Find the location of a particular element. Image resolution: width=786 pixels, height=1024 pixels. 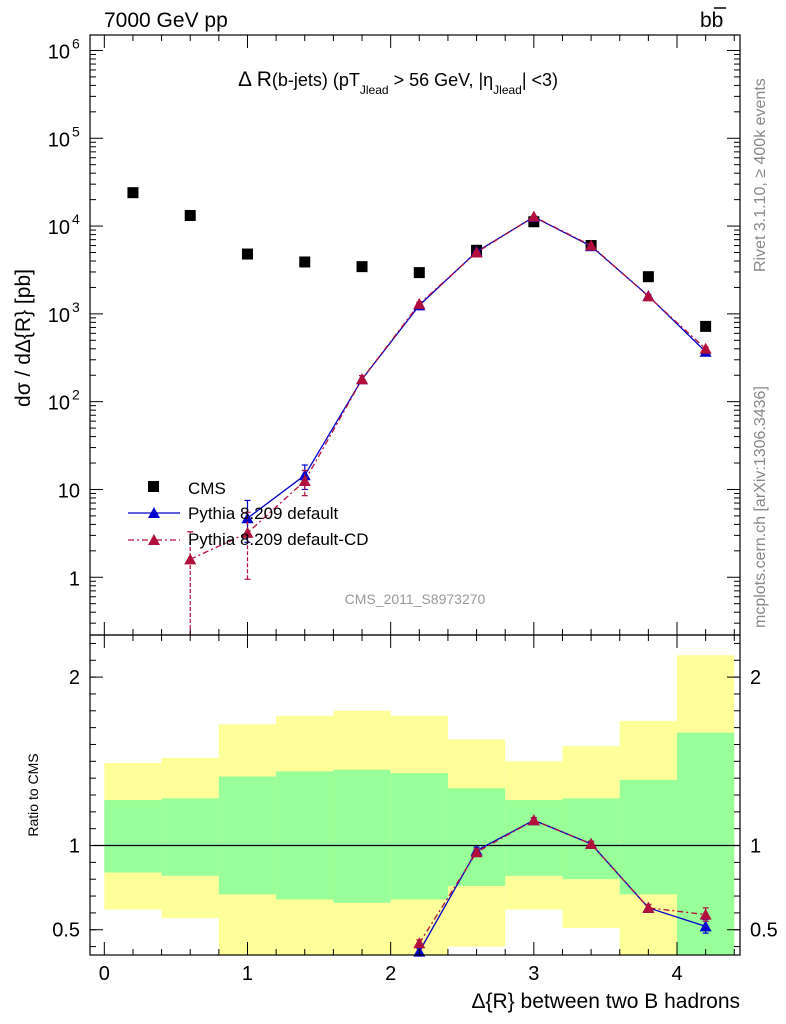

x-tick-label: 3 is located at coordinates (533, 974).